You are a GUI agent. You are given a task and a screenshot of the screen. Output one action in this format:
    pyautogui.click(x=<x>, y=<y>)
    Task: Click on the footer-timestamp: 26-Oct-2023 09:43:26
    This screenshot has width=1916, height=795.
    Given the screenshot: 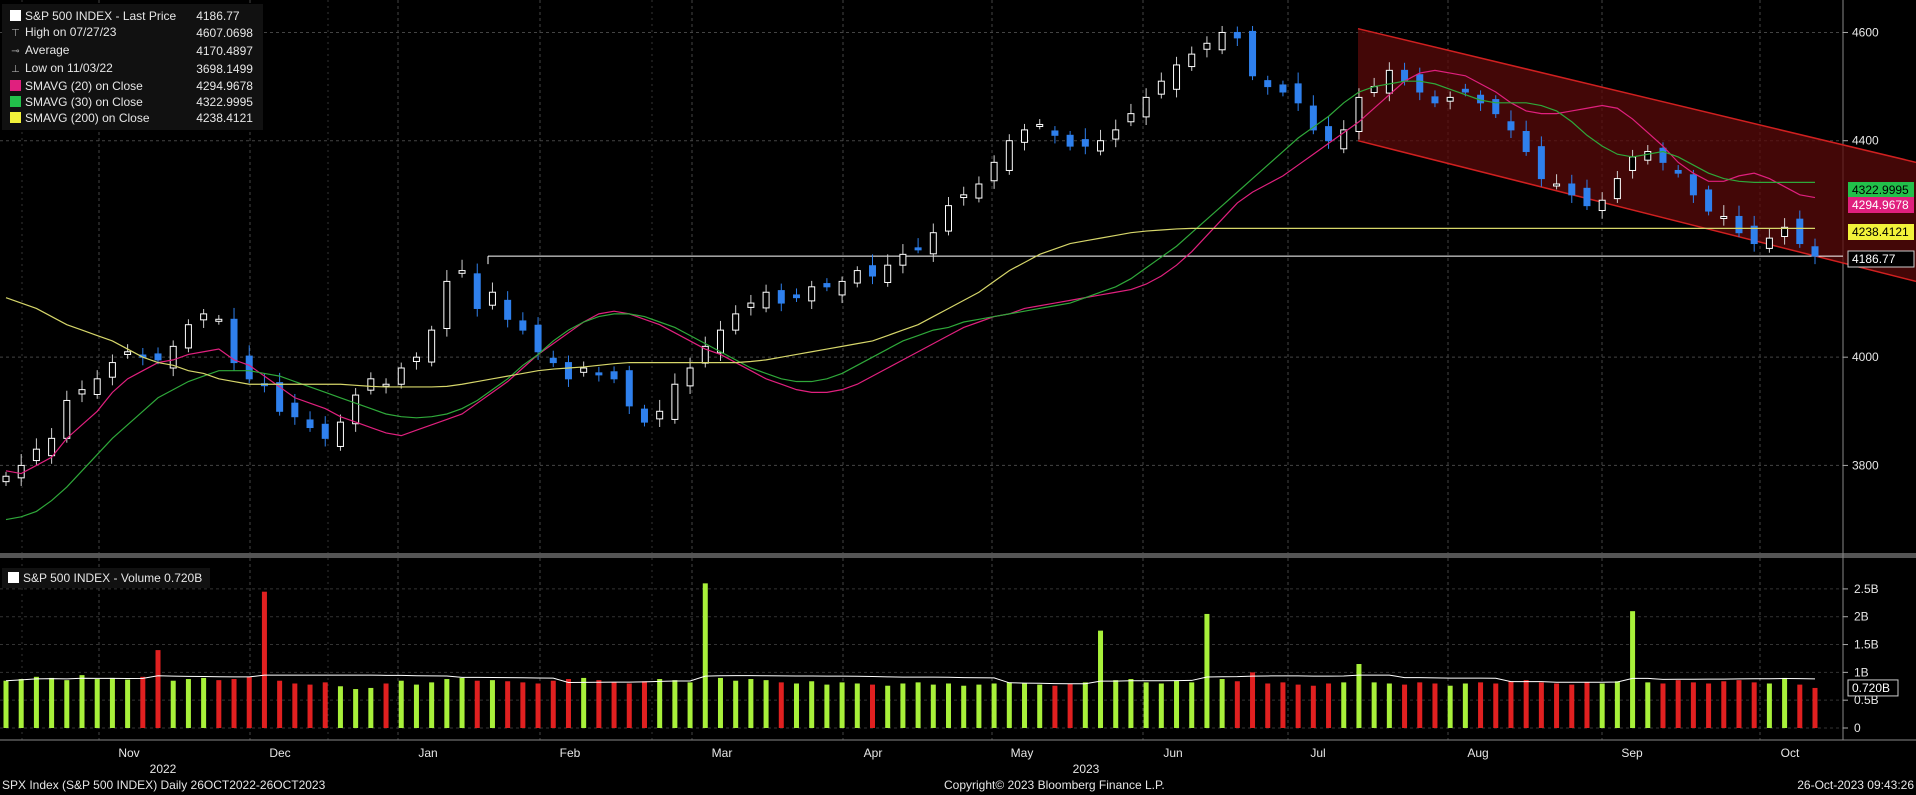 What is the action you would take?
    pyautogui.click(x=1855, y=785)
    